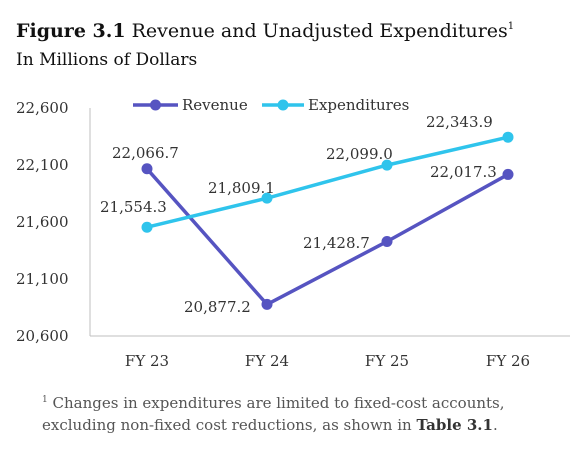 Image resolution: width=570 pixels, height=456 pixels. I want to click on expenditures-data-label: 21,554.3, so click(133, 207).